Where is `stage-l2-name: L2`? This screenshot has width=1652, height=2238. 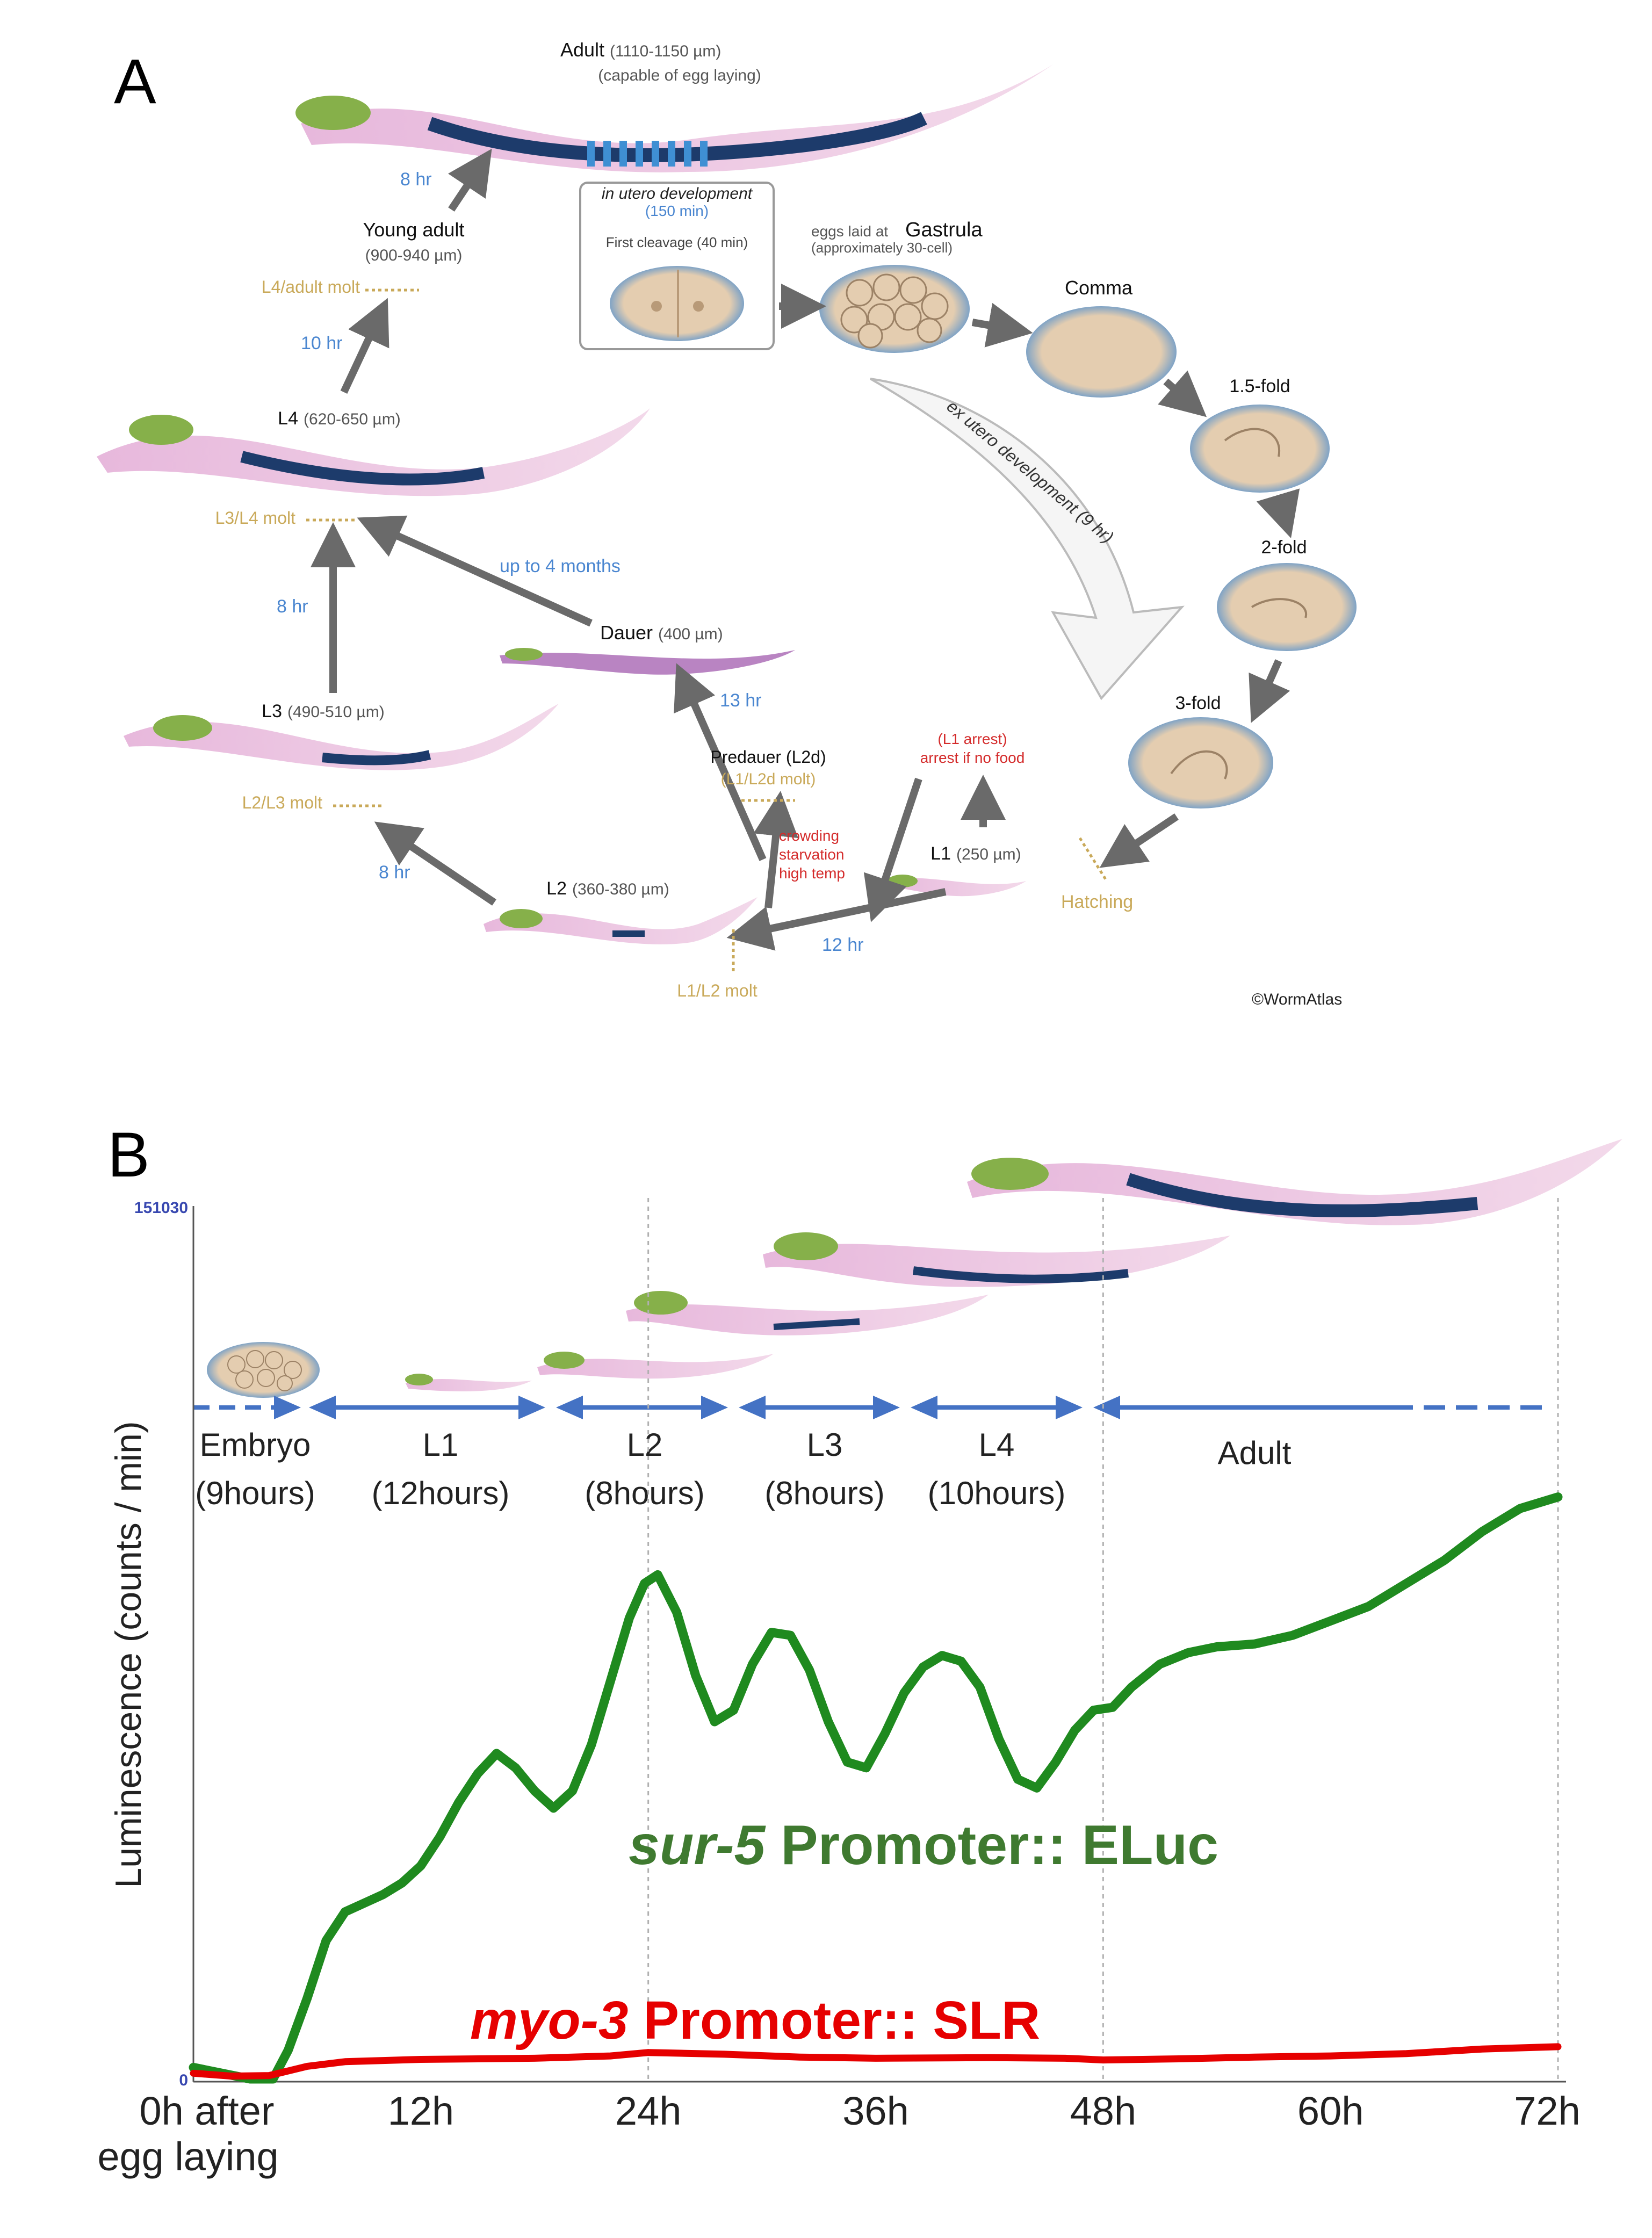
stage-l2-name: L2 is located at coordinates (645, 1445).